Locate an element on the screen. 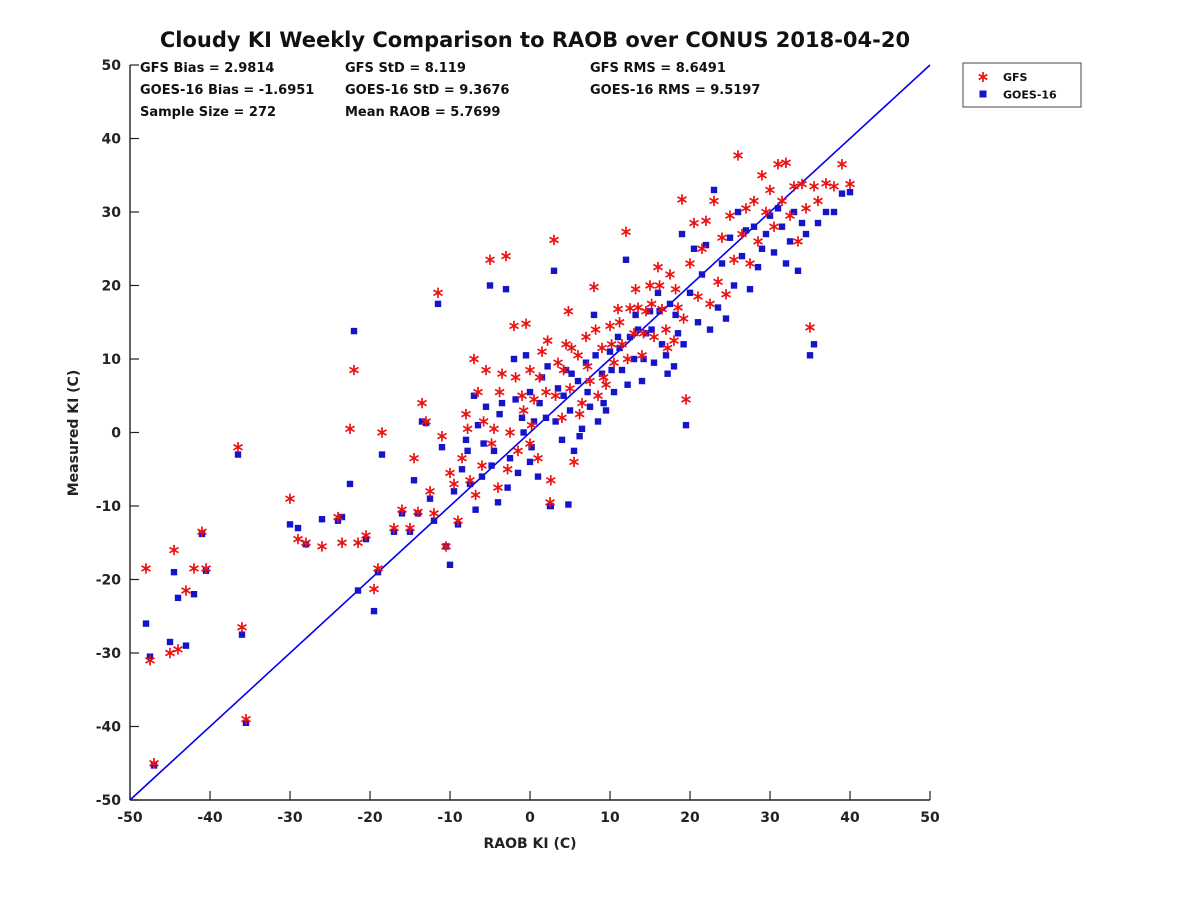 This screenshot has height=900, width=1200. x-tick-label: 50 is located at coordinates (930, 818).